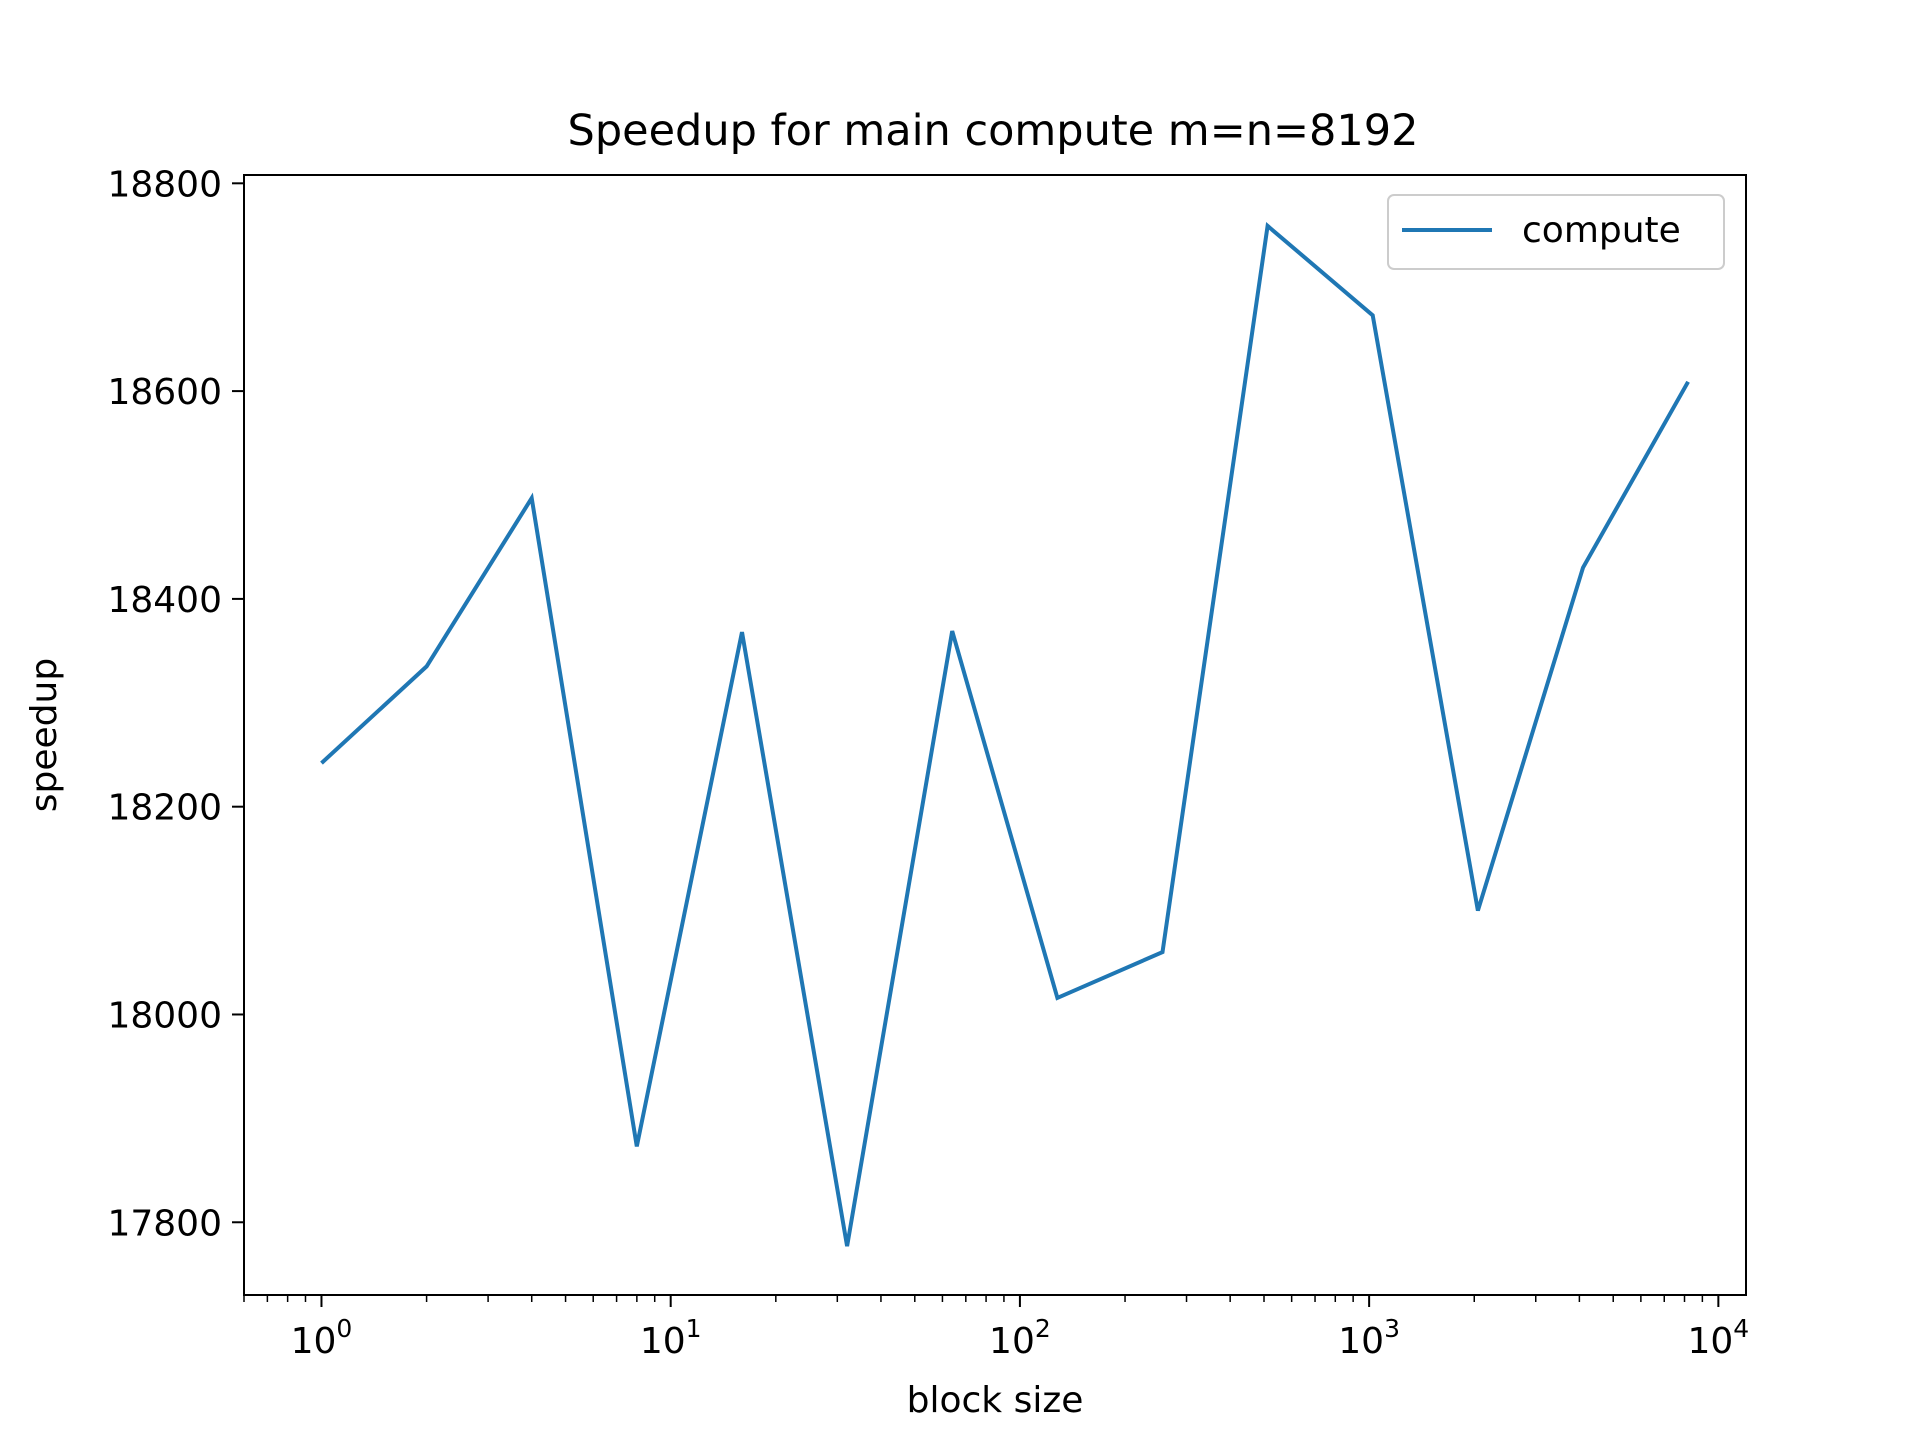  Describe the element at coordinates (1020, 1338) in the screenshot. I see `x-tick-label: 10²` at that location.